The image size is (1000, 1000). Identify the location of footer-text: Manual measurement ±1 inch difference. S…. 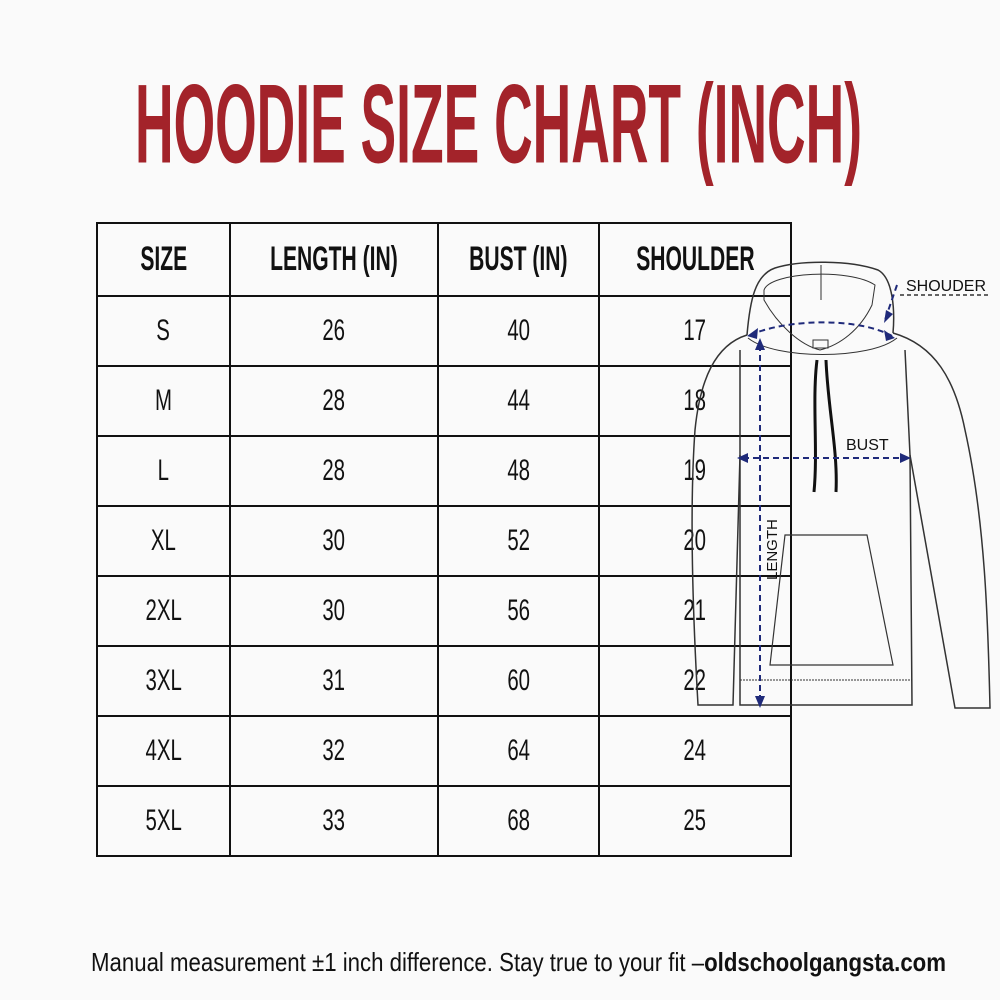
(398, 962).